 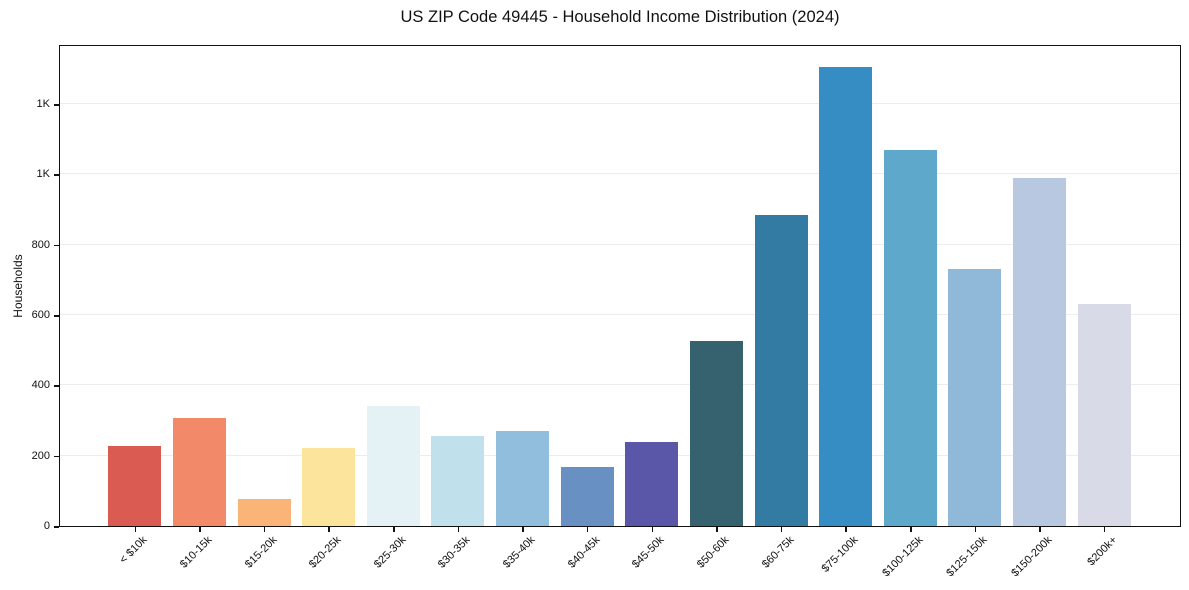 What do you see at coordinates (846, 296) in the screenshot?
I see `bar-75-100k` at bounding box center [846, 296].